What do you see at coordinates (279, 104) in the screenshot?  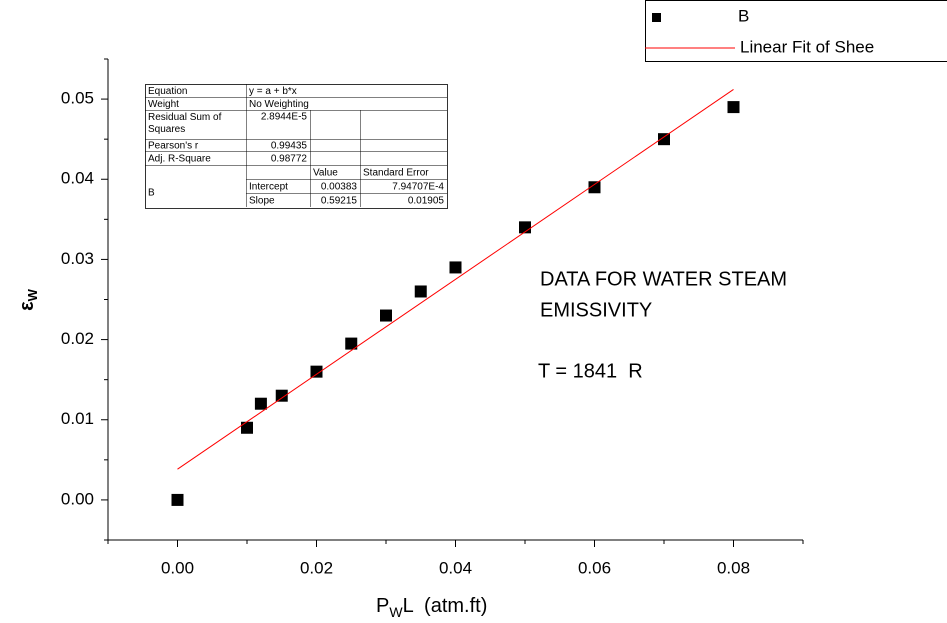 I see `table-cell: No Weighting` at bounding box center [279, 104].